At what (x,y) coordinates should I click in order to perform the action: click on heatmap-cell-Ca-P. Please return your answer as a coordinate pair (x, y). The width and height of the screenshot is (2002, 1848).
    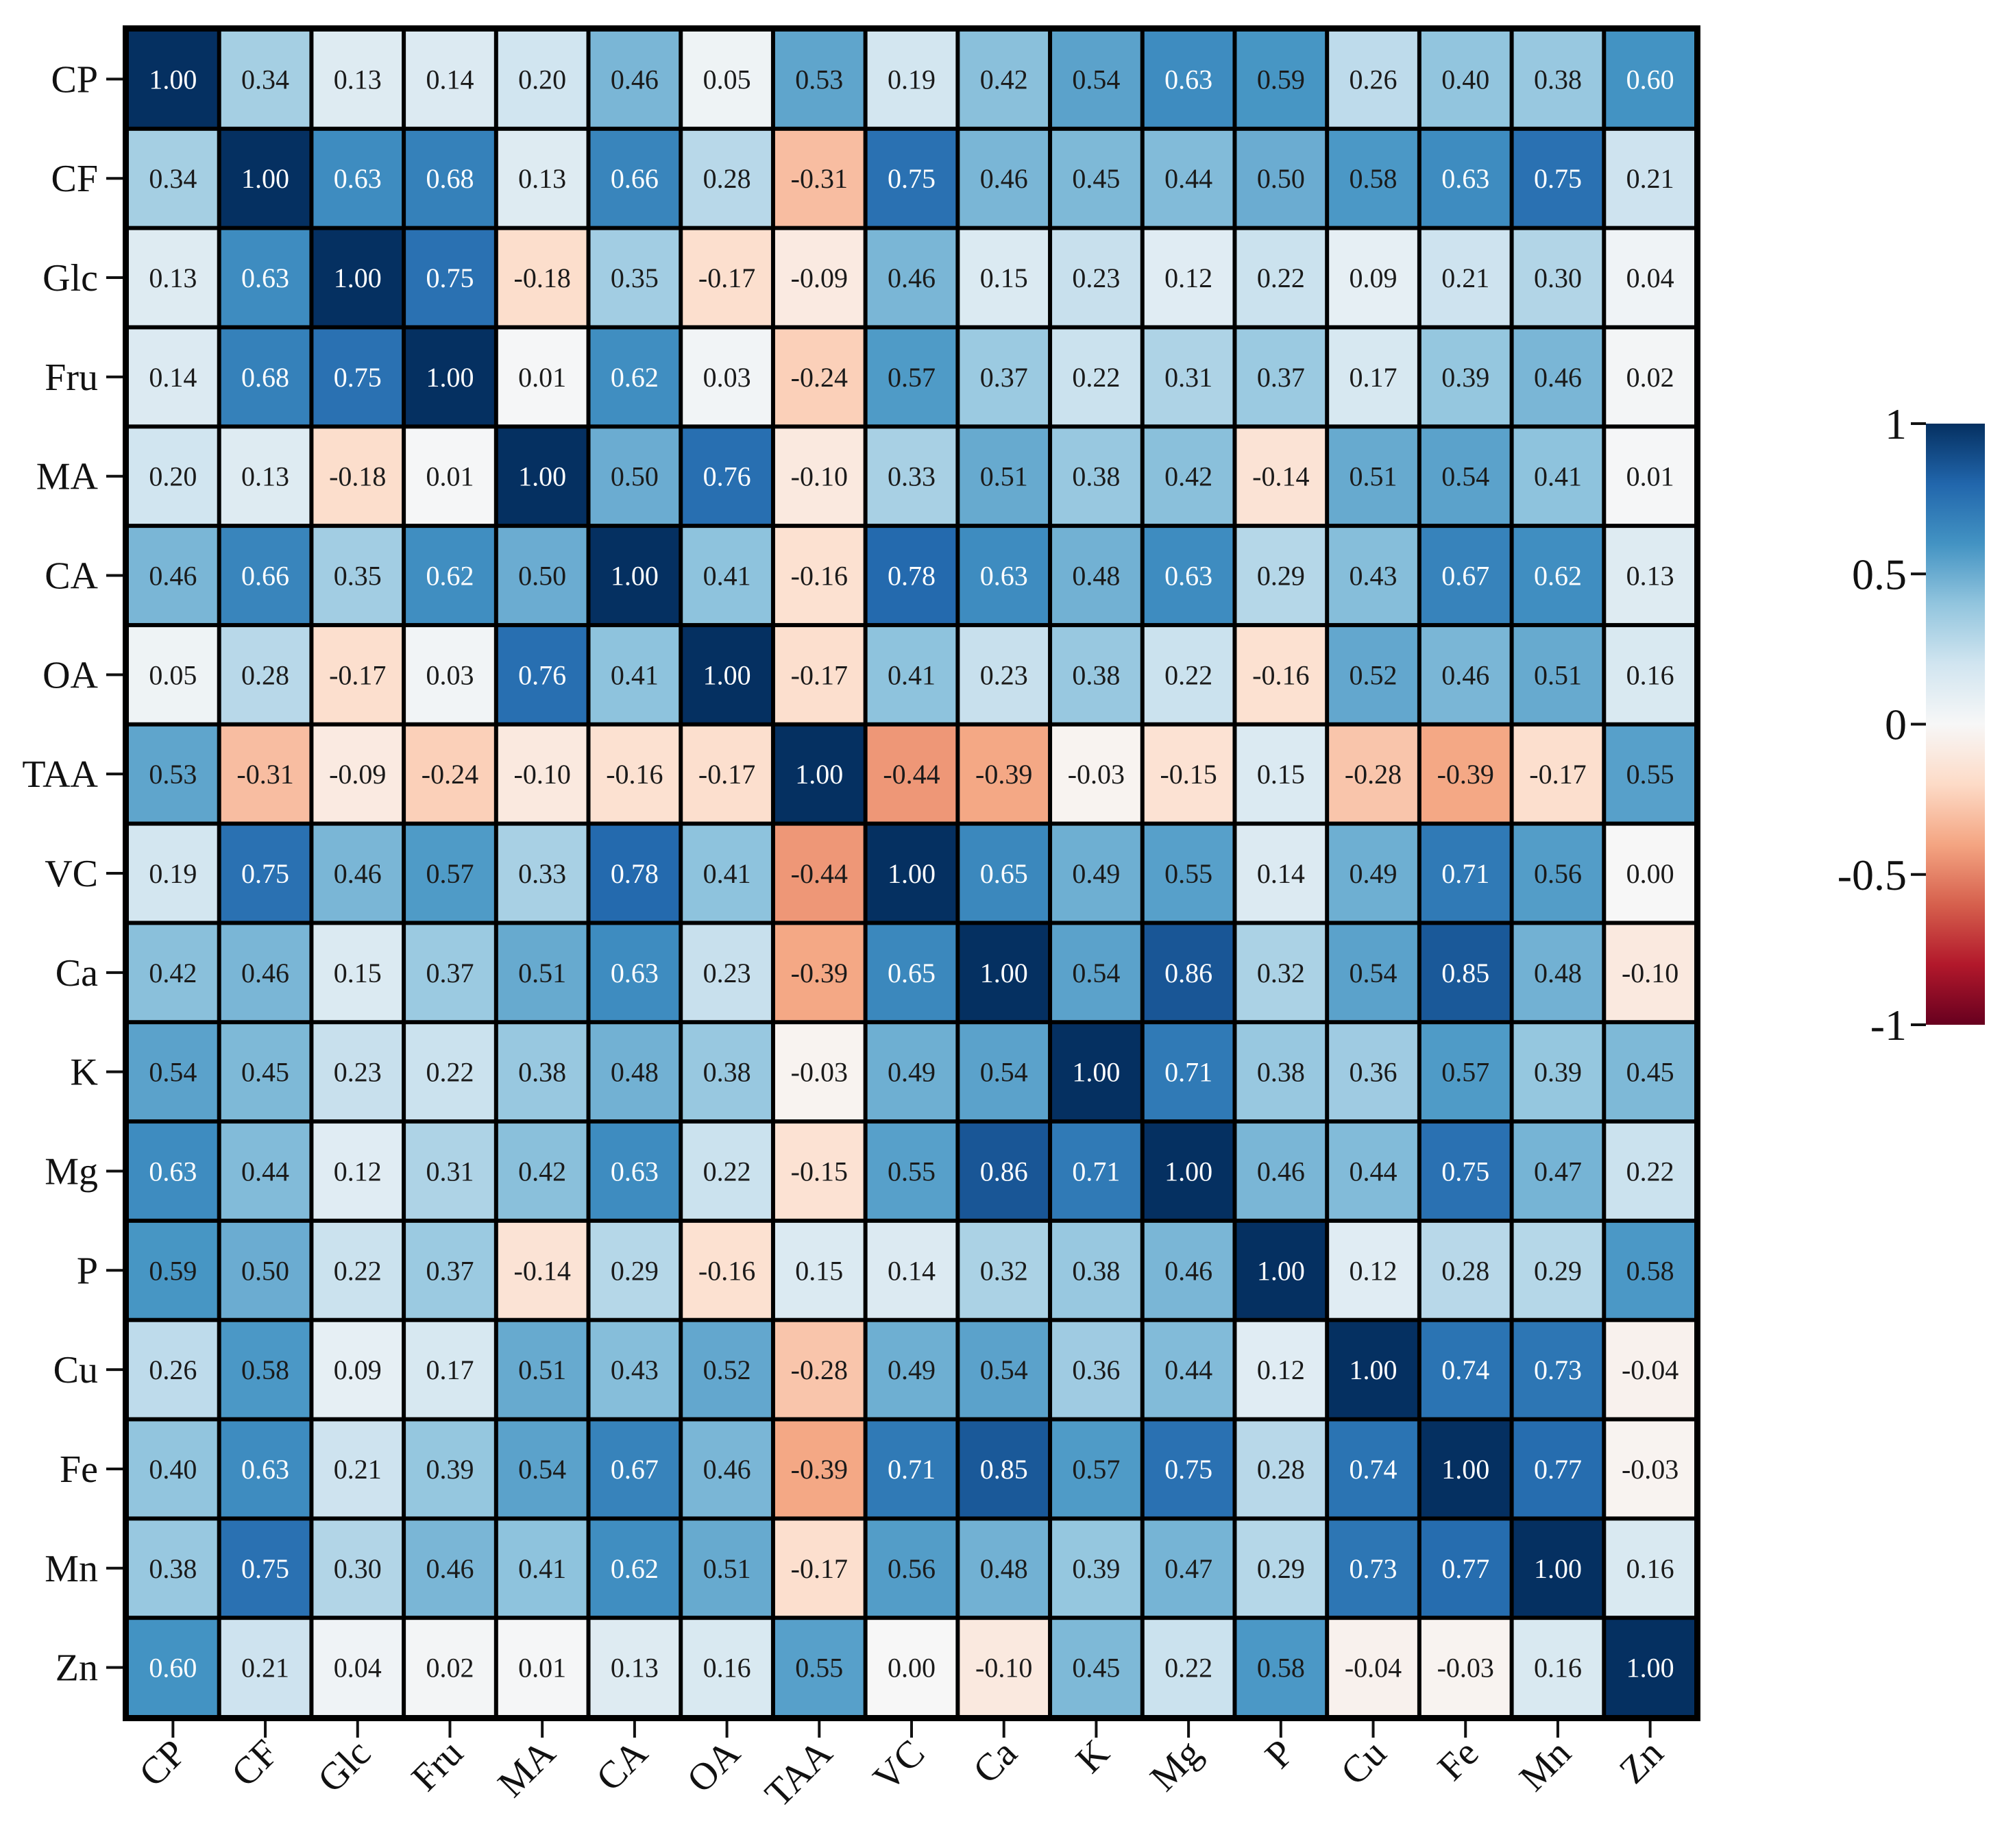
    Looking at the image, I should click on (1281, 973).